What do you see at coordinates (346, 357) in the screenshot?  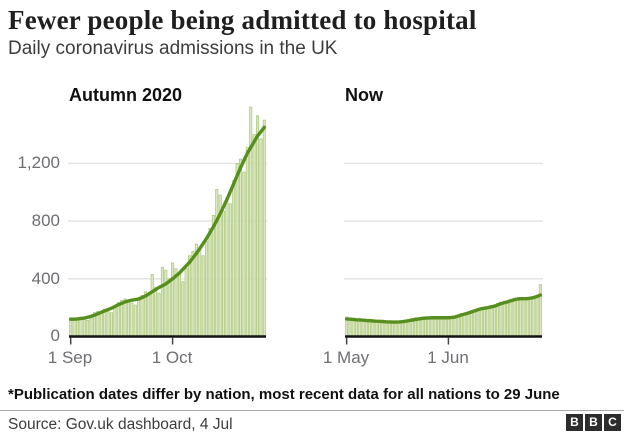 I see `x-axis-tick-1-may: 1 May` at bounding box center [346, 357].